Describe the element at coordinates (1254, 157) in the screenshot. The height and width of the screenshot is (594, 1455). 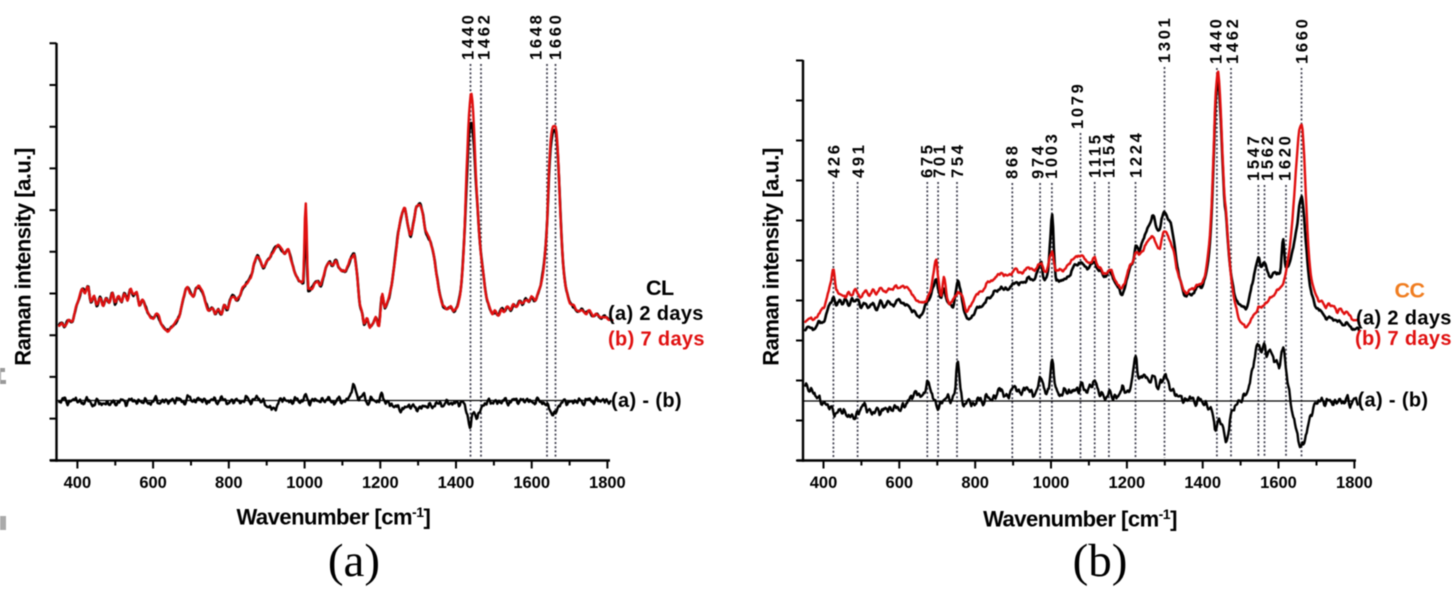
I see `svg-text: 1547` at that location.